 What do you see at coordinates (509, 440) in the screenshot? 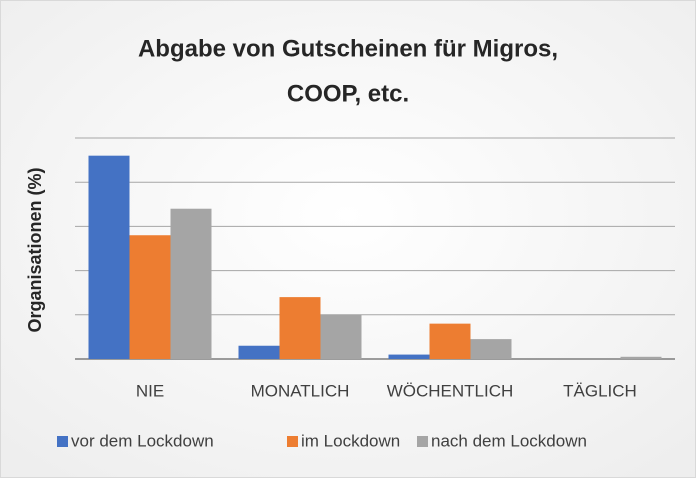
I see `legend-label: nach dem Lockdown` at bounding box center [509, 440].